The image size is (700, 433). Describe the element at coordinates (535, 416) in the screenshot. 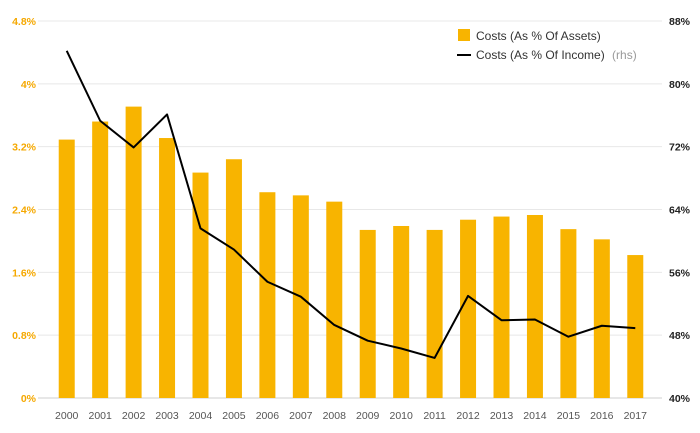

I see `x-tick-label: 2014` at that location.